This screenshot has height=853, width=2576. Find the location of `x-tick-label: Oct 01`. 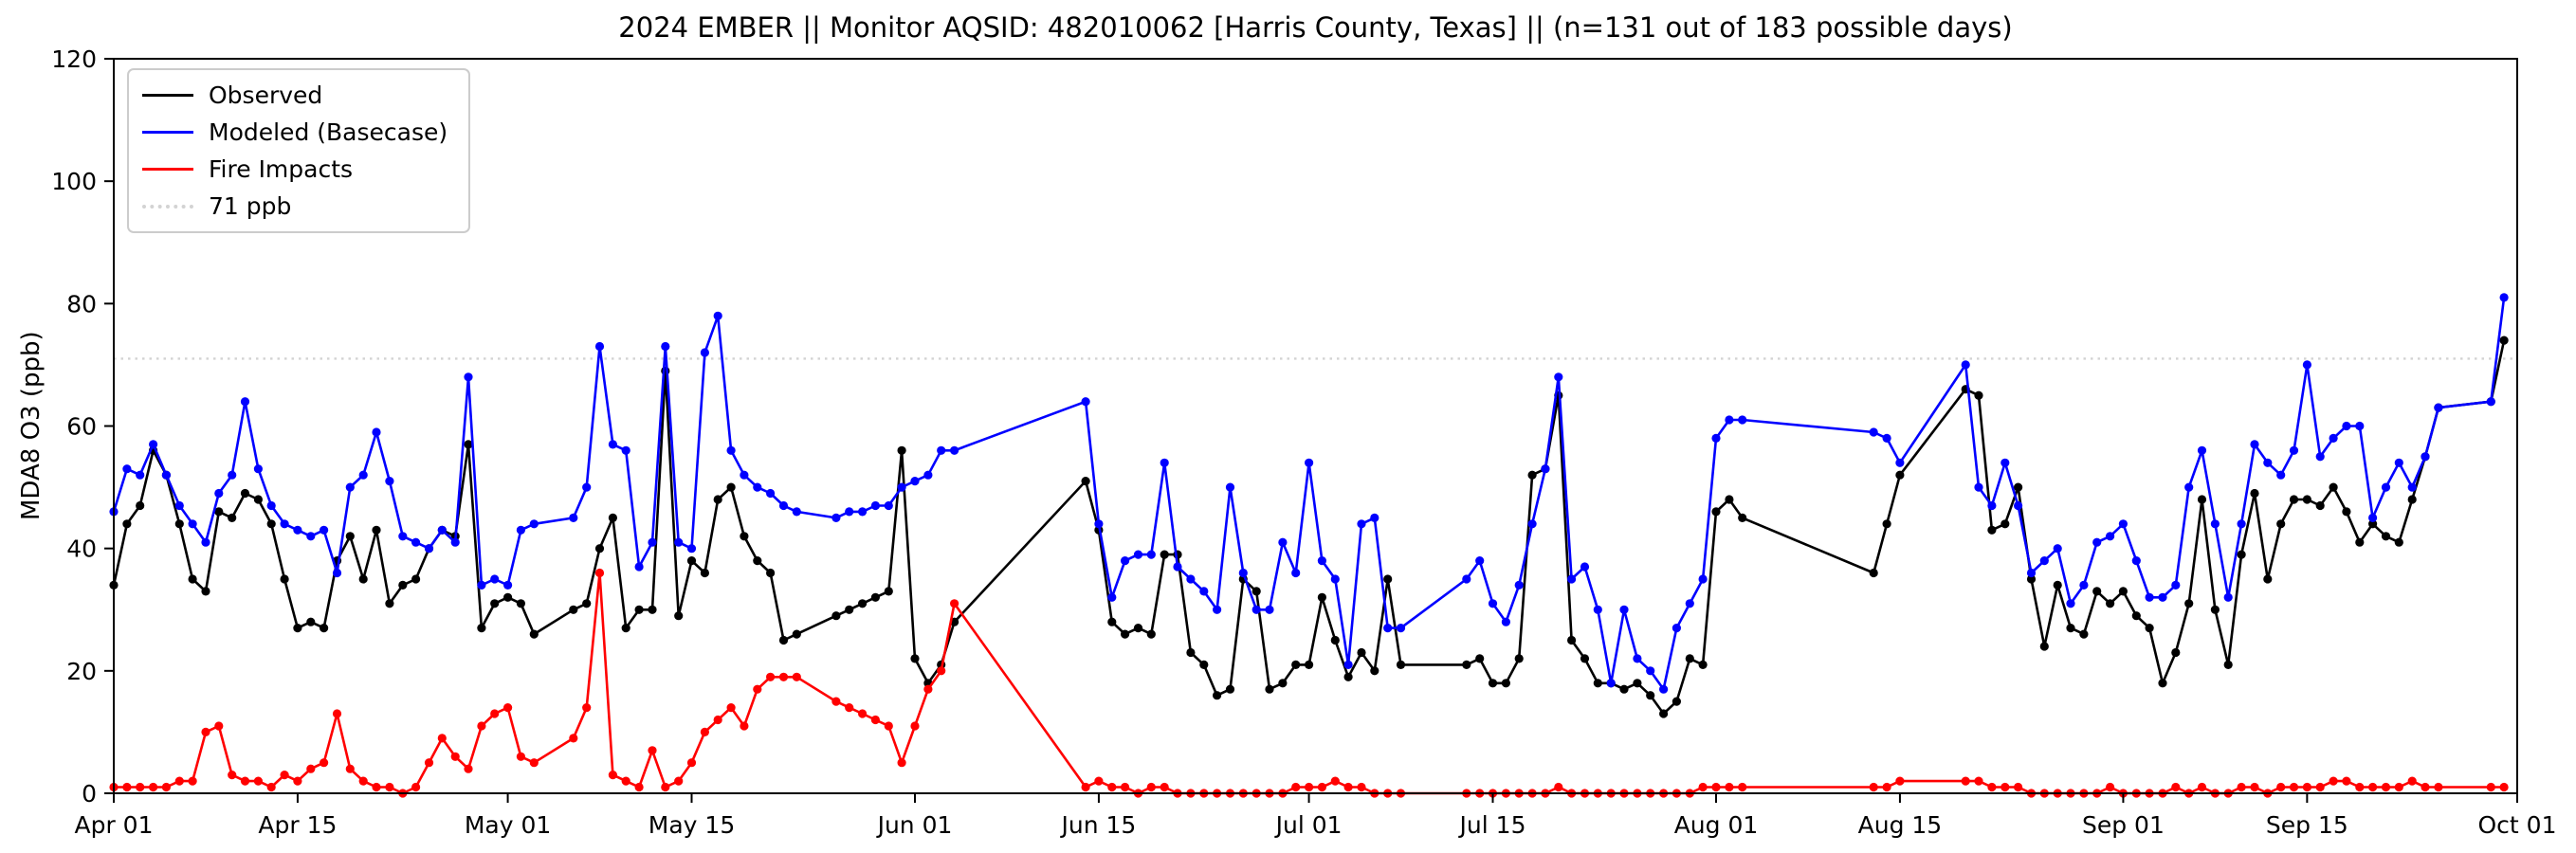

x-tick-label: Oct 01 is located at coordinates (2517, 825).